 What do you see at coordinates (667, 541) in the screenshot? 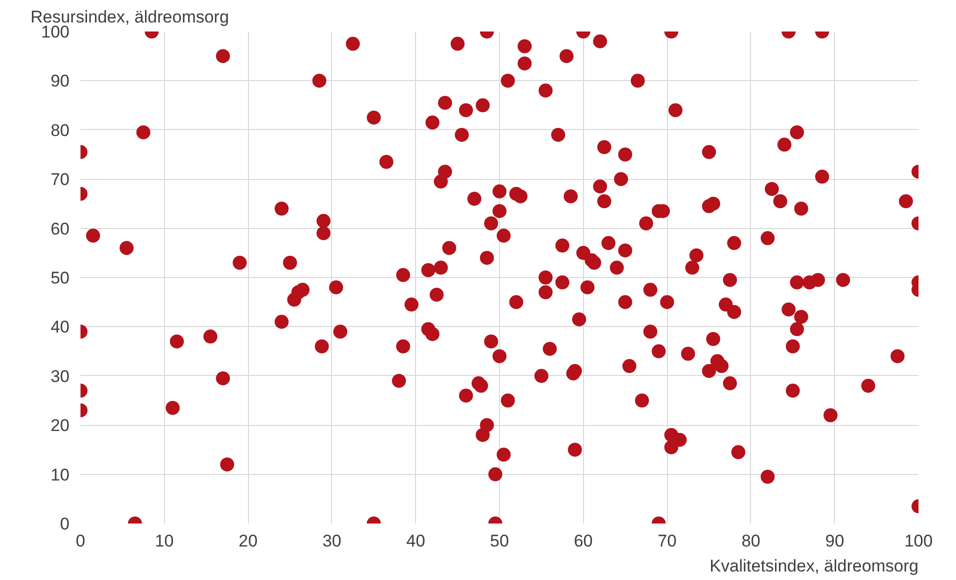
I see `x-tick-label: 70` at bounding box center [667, 541].